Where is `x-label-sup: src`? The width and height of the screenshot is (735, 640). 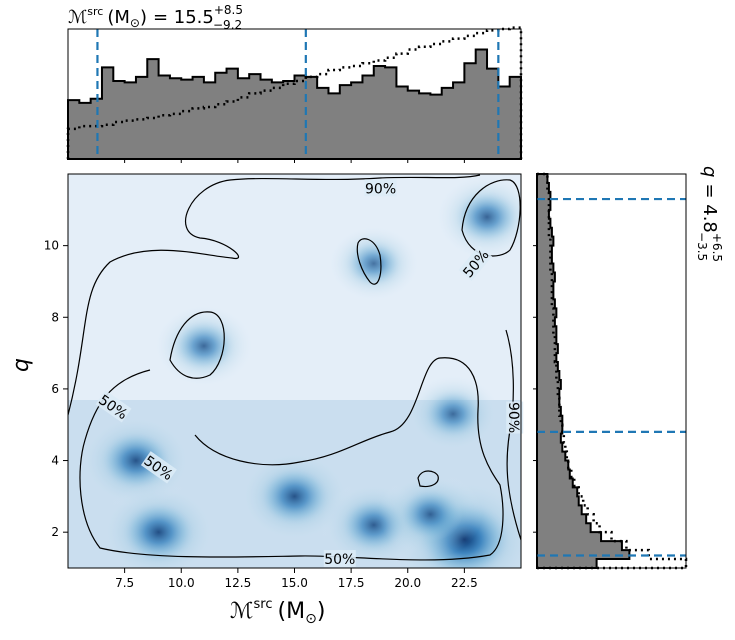
x-label-sup: src is located at coordinates (263, 604).